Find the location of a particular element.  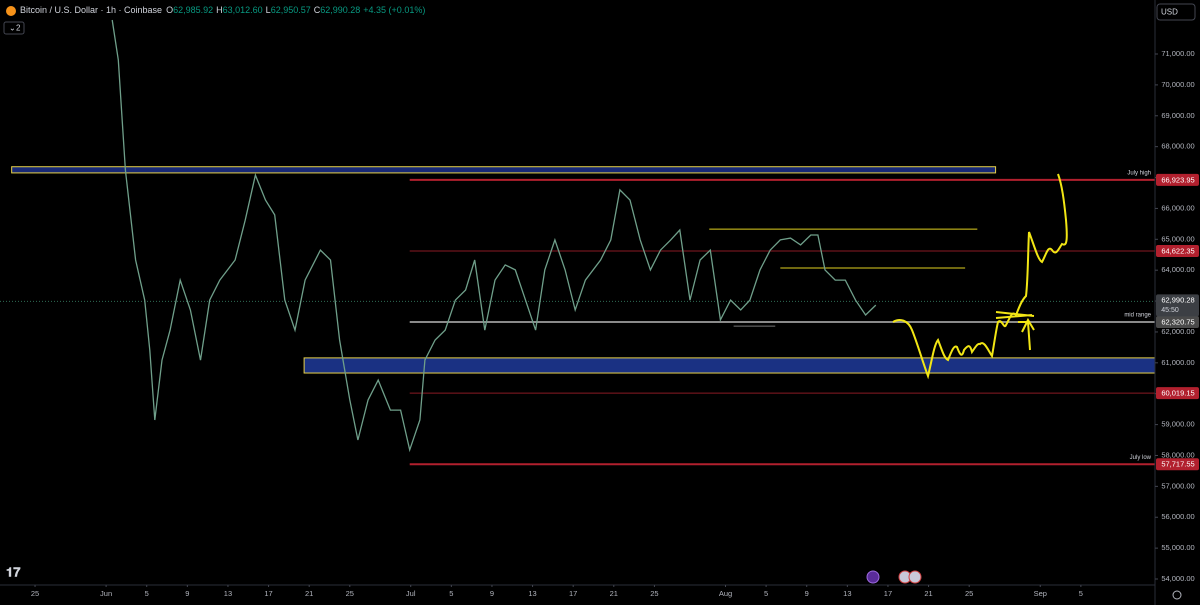

y-tick-label: 64,000.00 is located at coordinates (1177, 269).